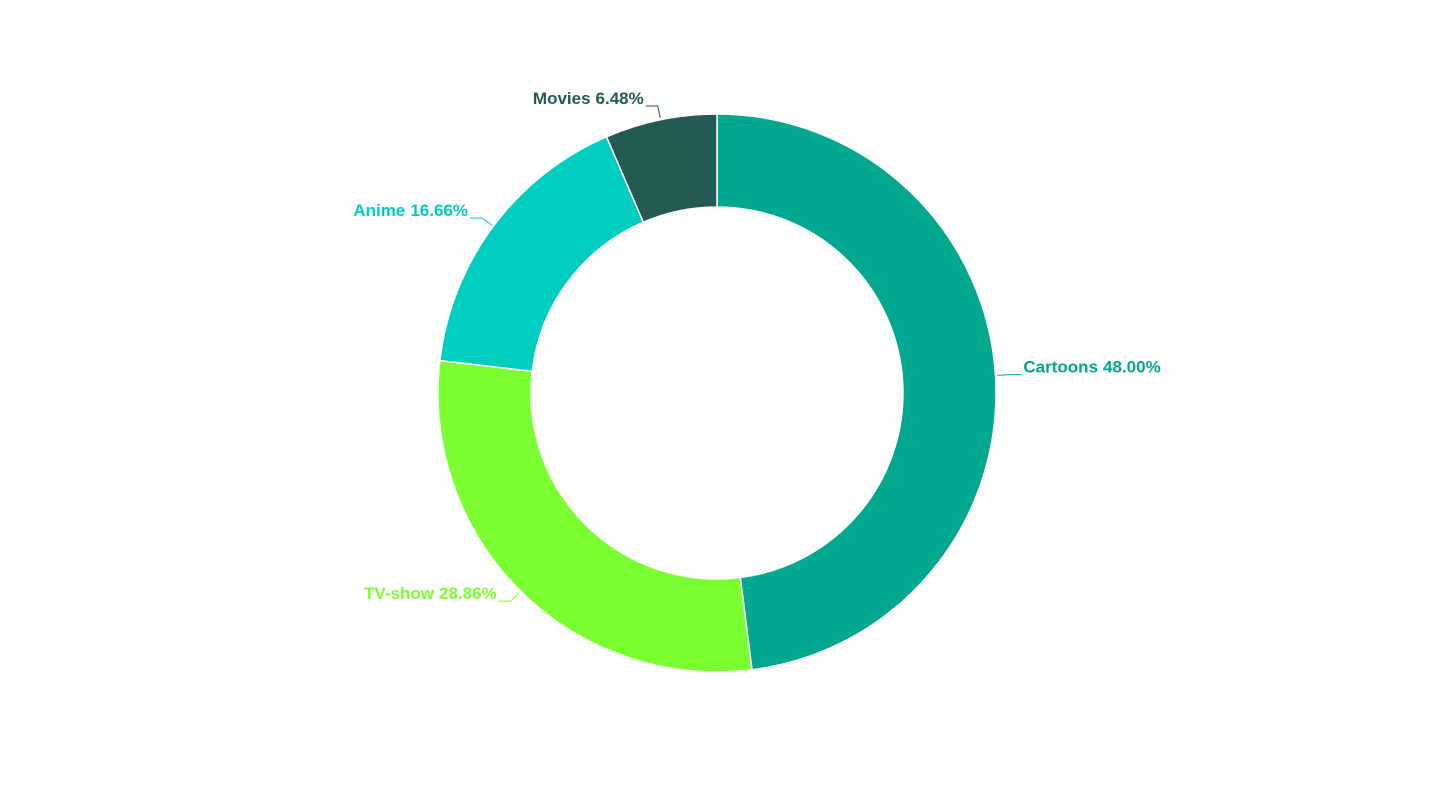 The height and width of the screenshot is (787, 1434). I want to click on slice-label: Movies 6.48%, so click(588, 99).